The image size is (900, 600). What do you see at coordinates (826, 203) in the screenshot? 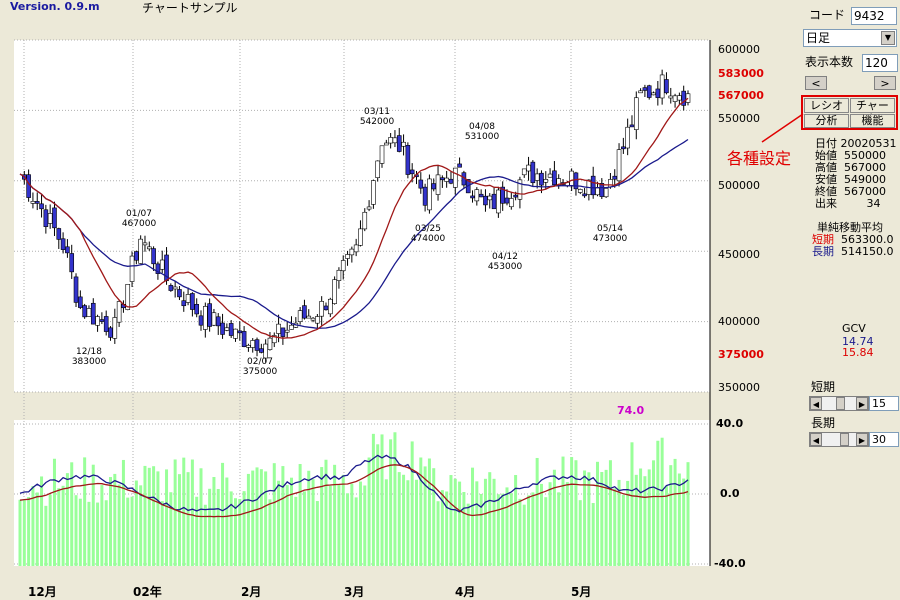
I see `info-label: 出来` at bounding box center [826, 203].